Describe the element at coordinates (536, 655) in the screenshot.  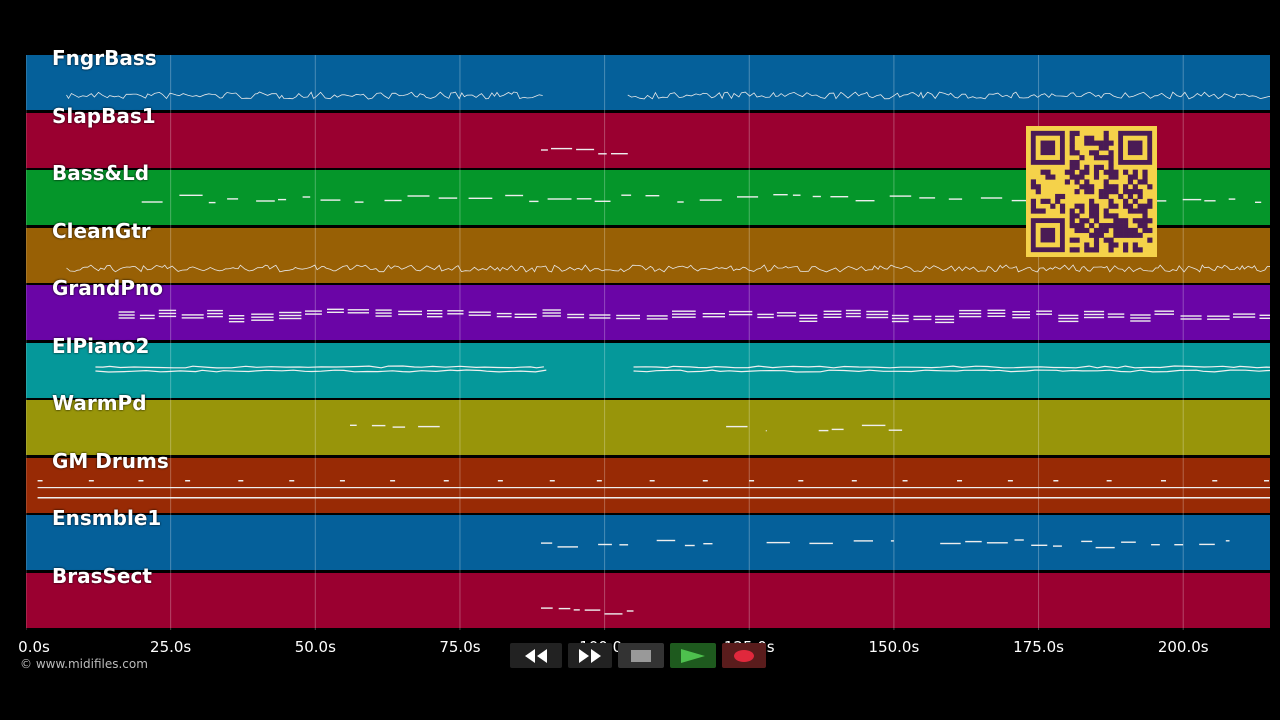
I see `rewind-button` at that location.